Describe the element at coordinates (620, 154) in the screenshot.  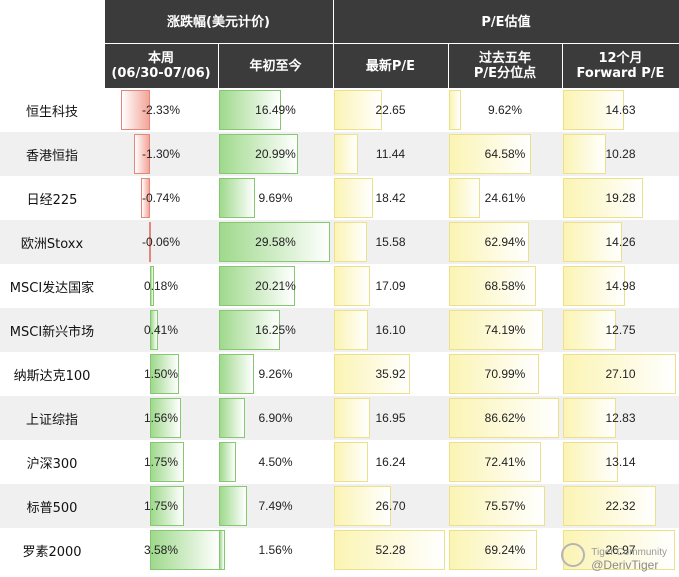
I see `forward-pe-label: 10.28` at that location.